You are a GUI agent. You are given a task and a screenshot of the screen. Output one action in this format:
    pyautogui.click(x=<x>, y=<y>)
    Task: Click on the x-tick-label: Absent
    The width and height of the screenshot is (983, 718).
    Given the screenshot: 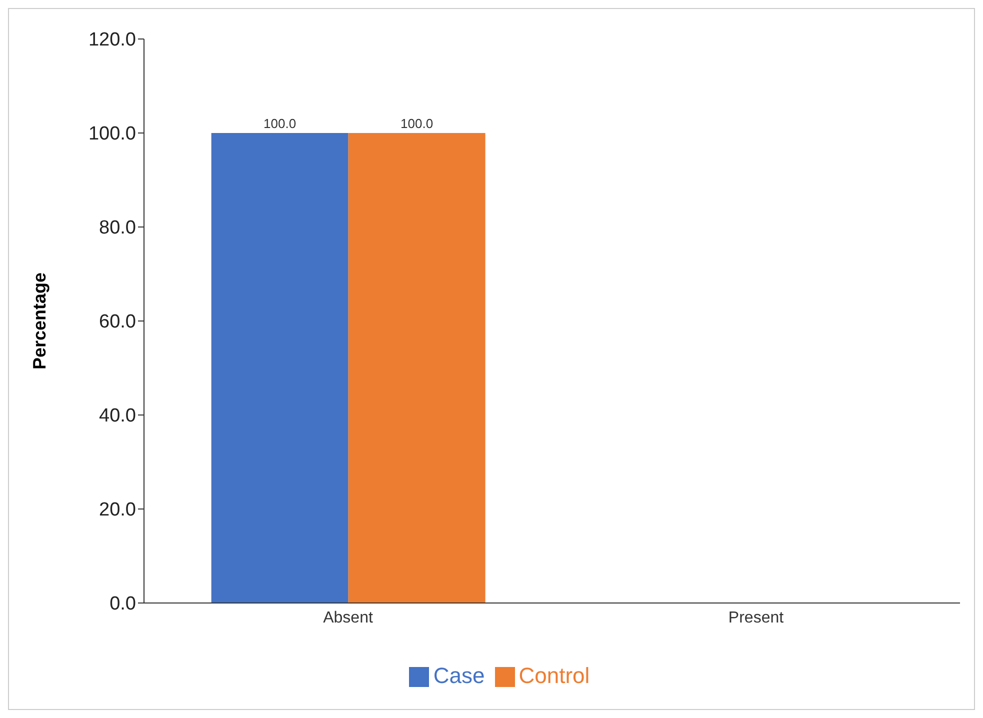 What is the action you would take?
    pyautogui.click(x=348, y=617)
    